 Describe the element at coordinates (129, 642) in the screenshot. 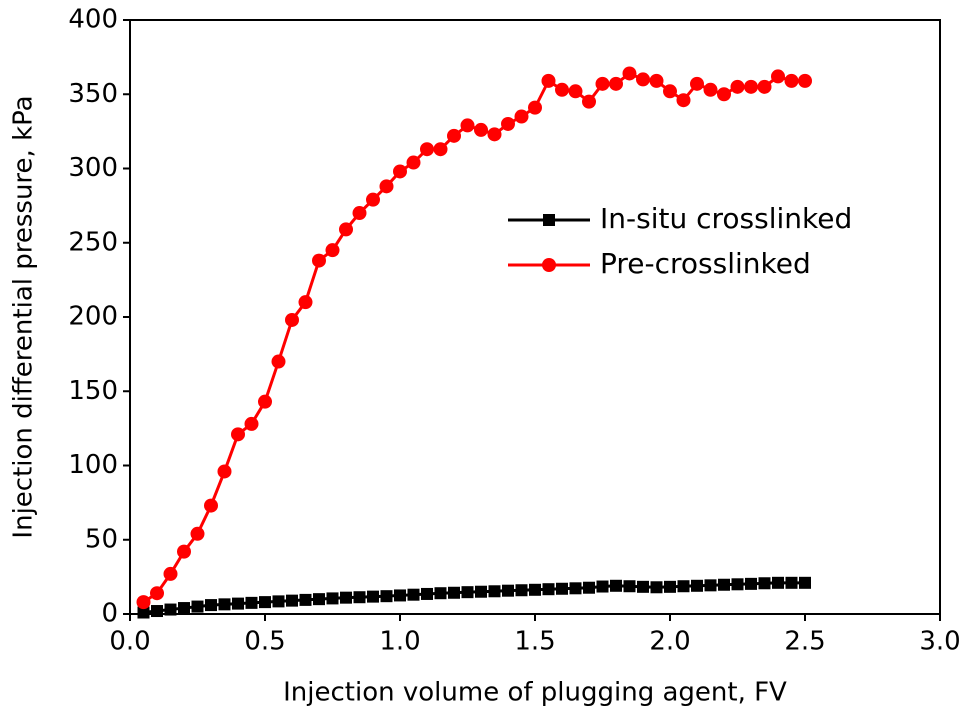

I see `x-tick-label: 0.0` at that location.